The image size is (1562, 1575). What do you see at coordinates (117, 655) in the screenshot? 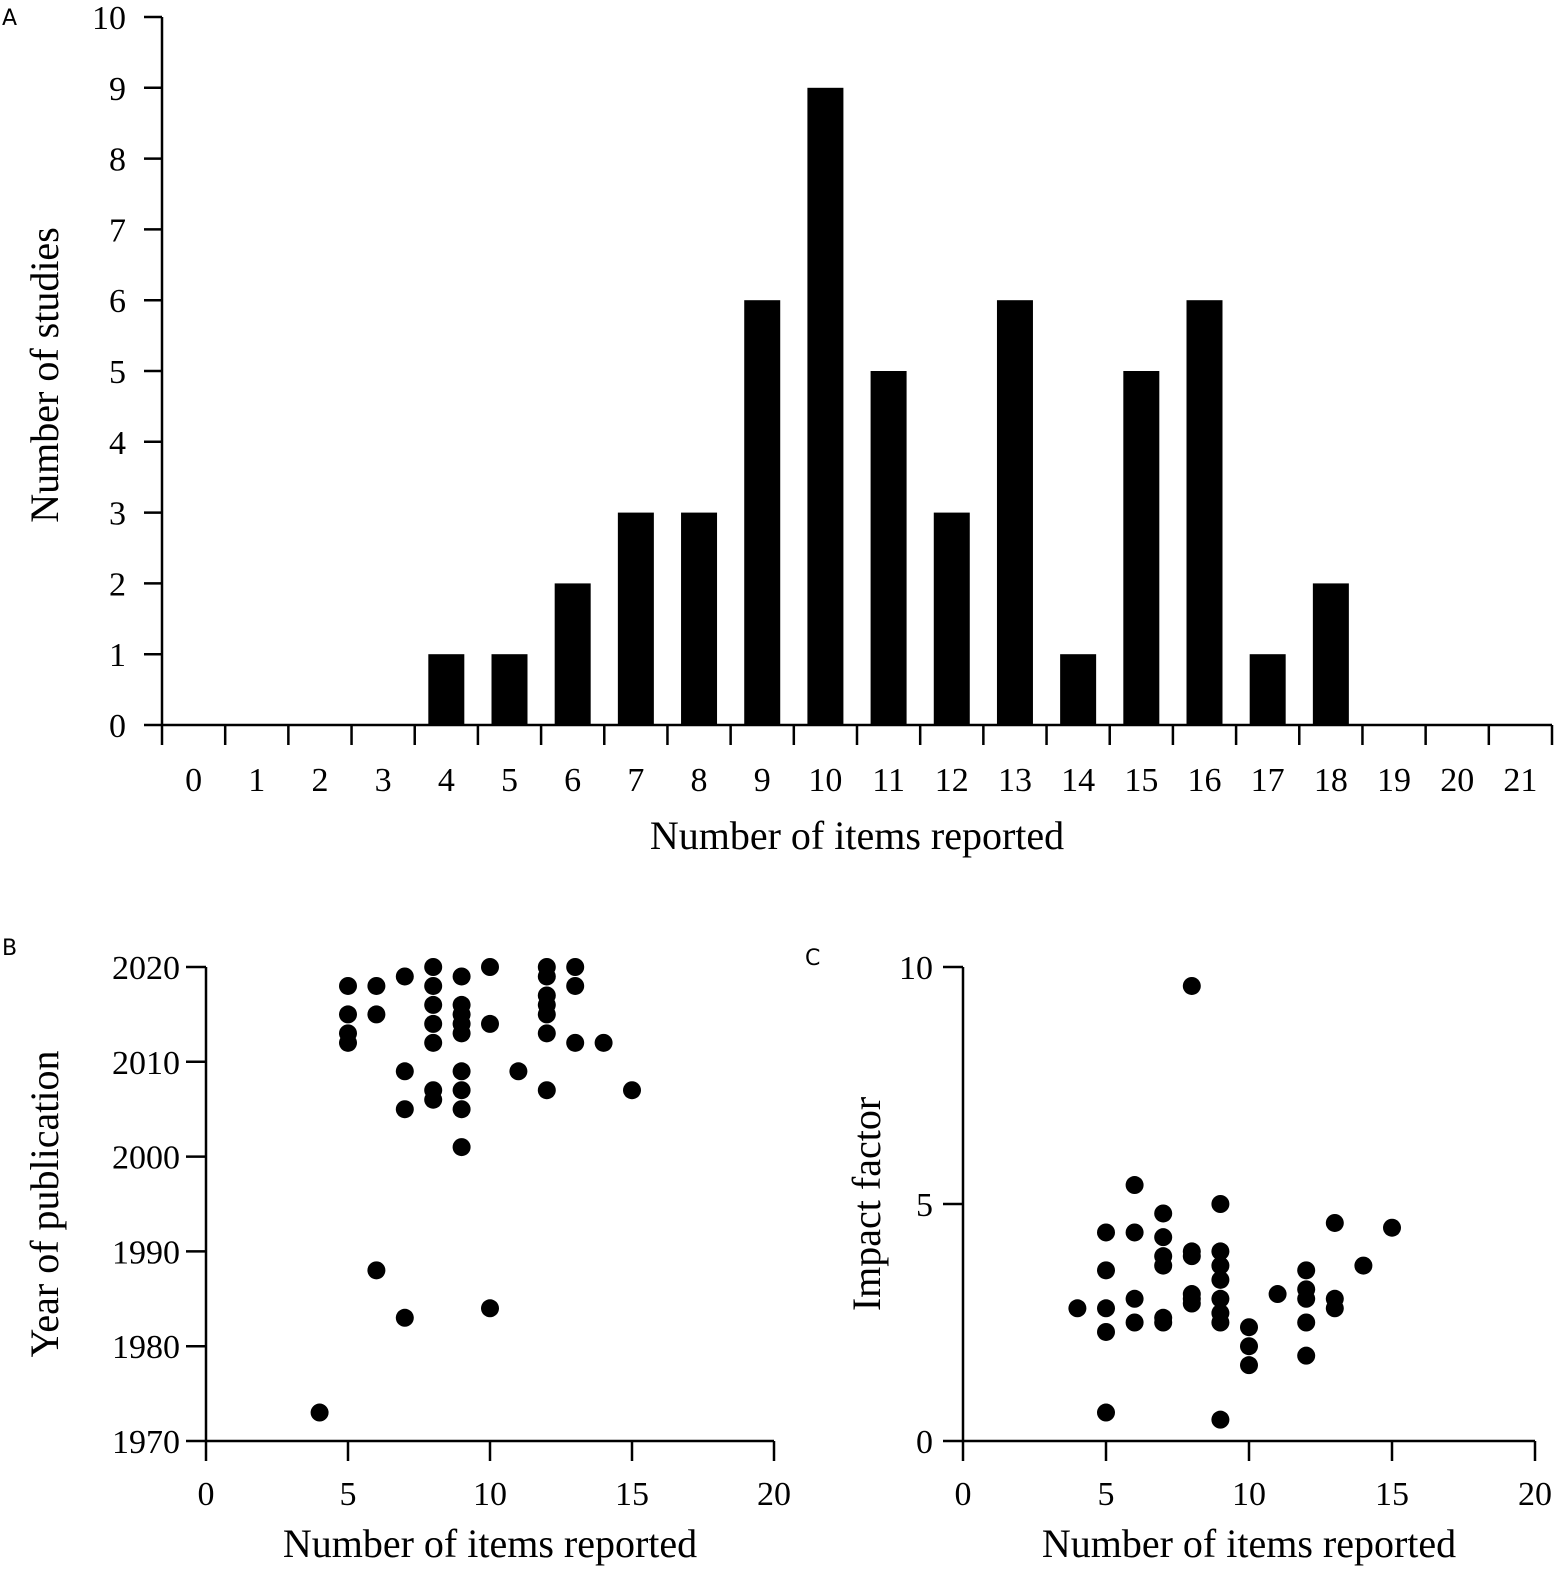
I see `y-tick-label: 1` at bounding box center [117, 655].